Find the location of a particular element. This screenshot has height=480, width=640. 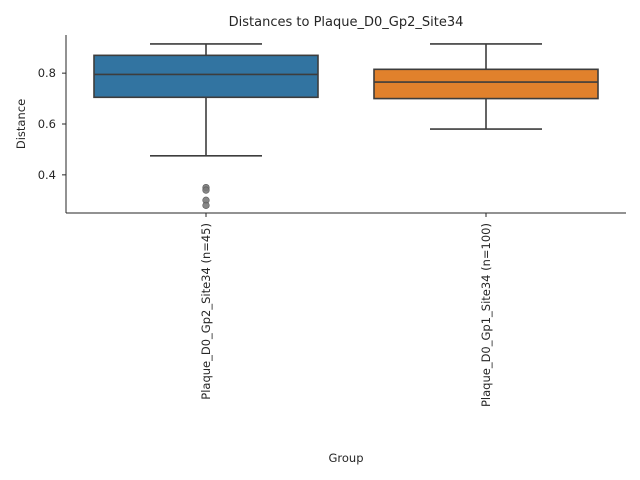

chart-title: Distances to Plaque_D0_Gp2_Site34 is located at coordinates (346, 22).